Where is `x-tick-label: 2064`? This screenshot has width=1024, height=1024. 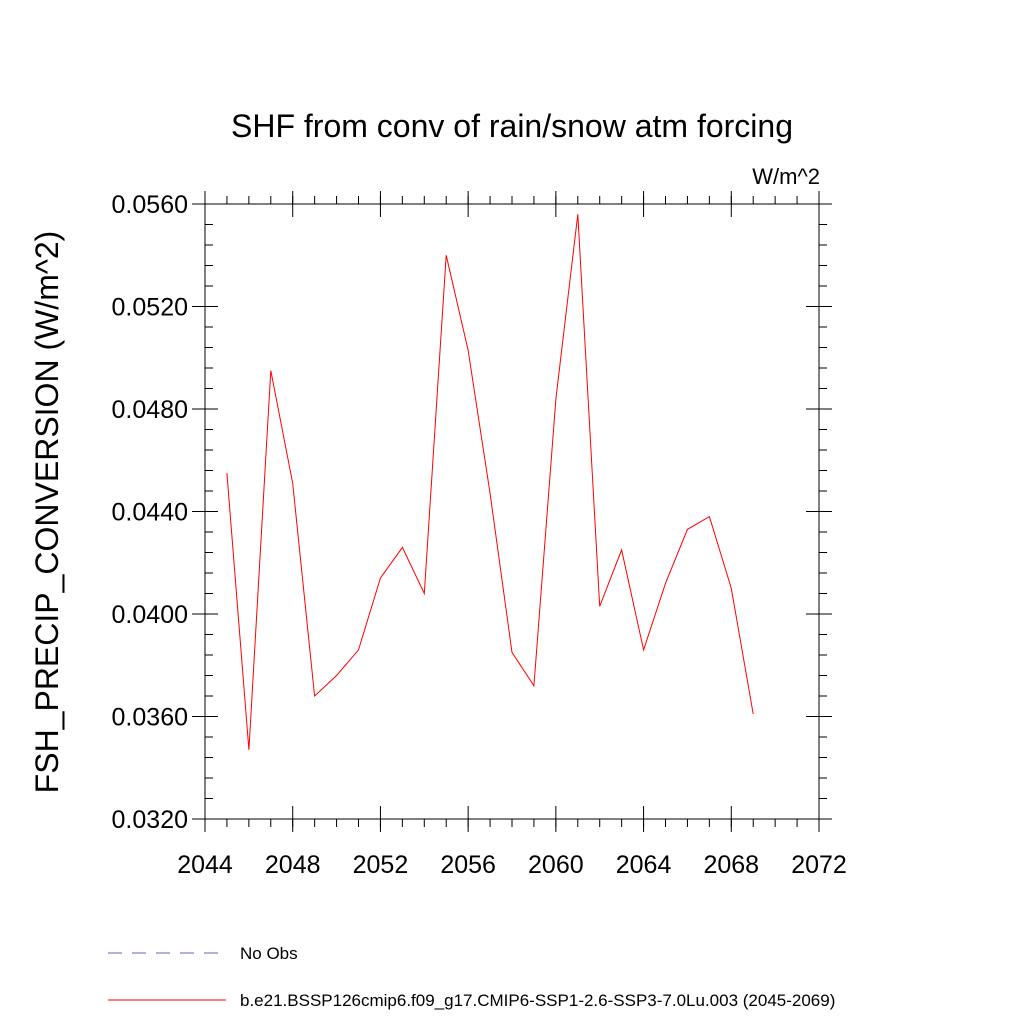 x-tick-label: 2064 is located at coordinates (644, 865).